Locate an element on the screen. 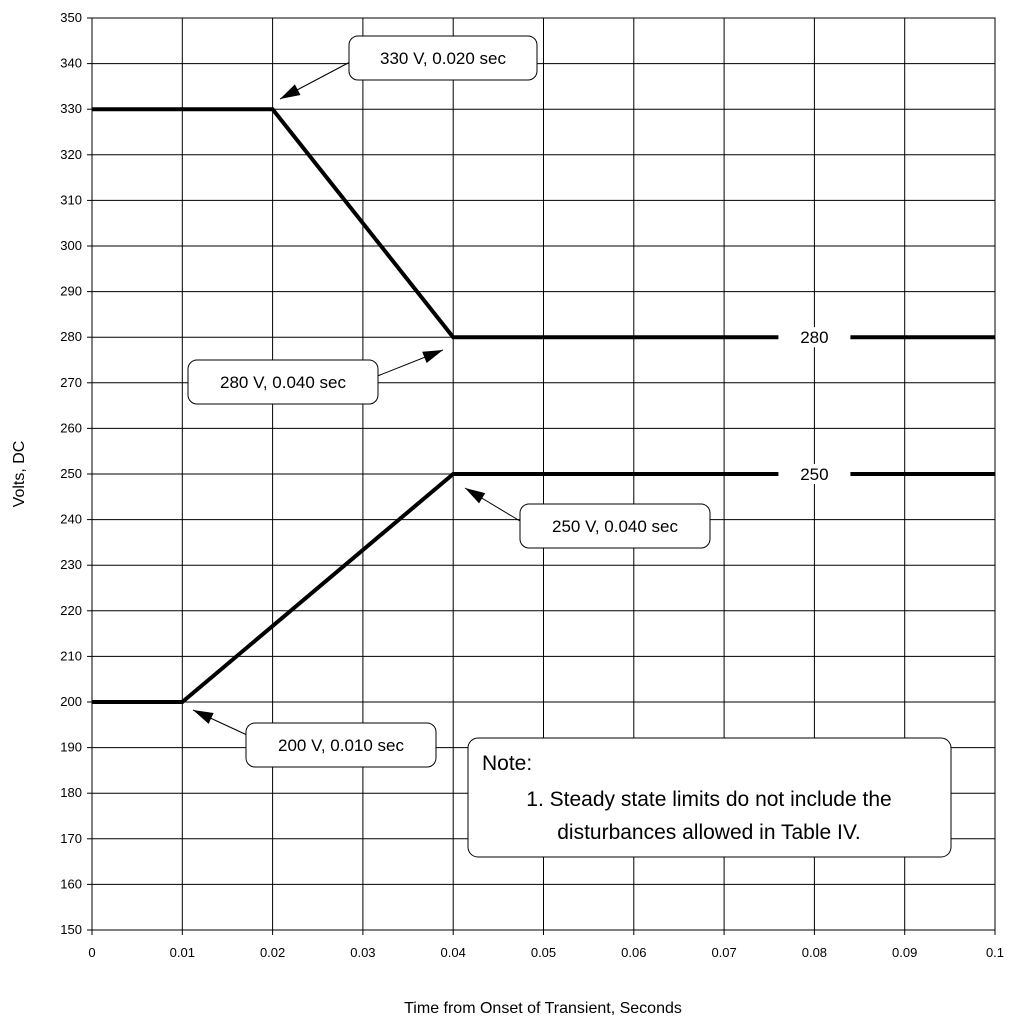 This screenshot has width=1009, height=1023. callout-label: 280 V, 0.040 sec is located at coordinates (283, 382).